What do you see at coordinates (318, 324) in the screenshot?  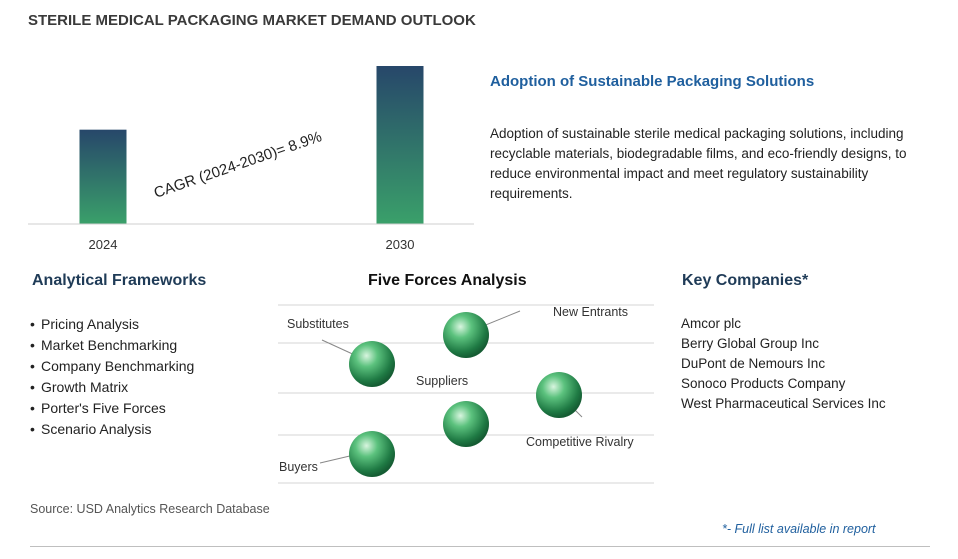 I see `force-label-substitutes: Substitutes` at bounding box center [318, 324].